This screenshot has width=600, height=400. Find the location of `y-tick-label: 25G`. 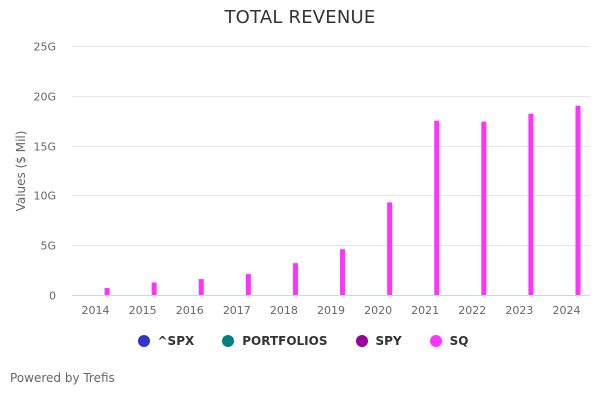

y-tick-label: 25G is located at coordinates (44, 47).